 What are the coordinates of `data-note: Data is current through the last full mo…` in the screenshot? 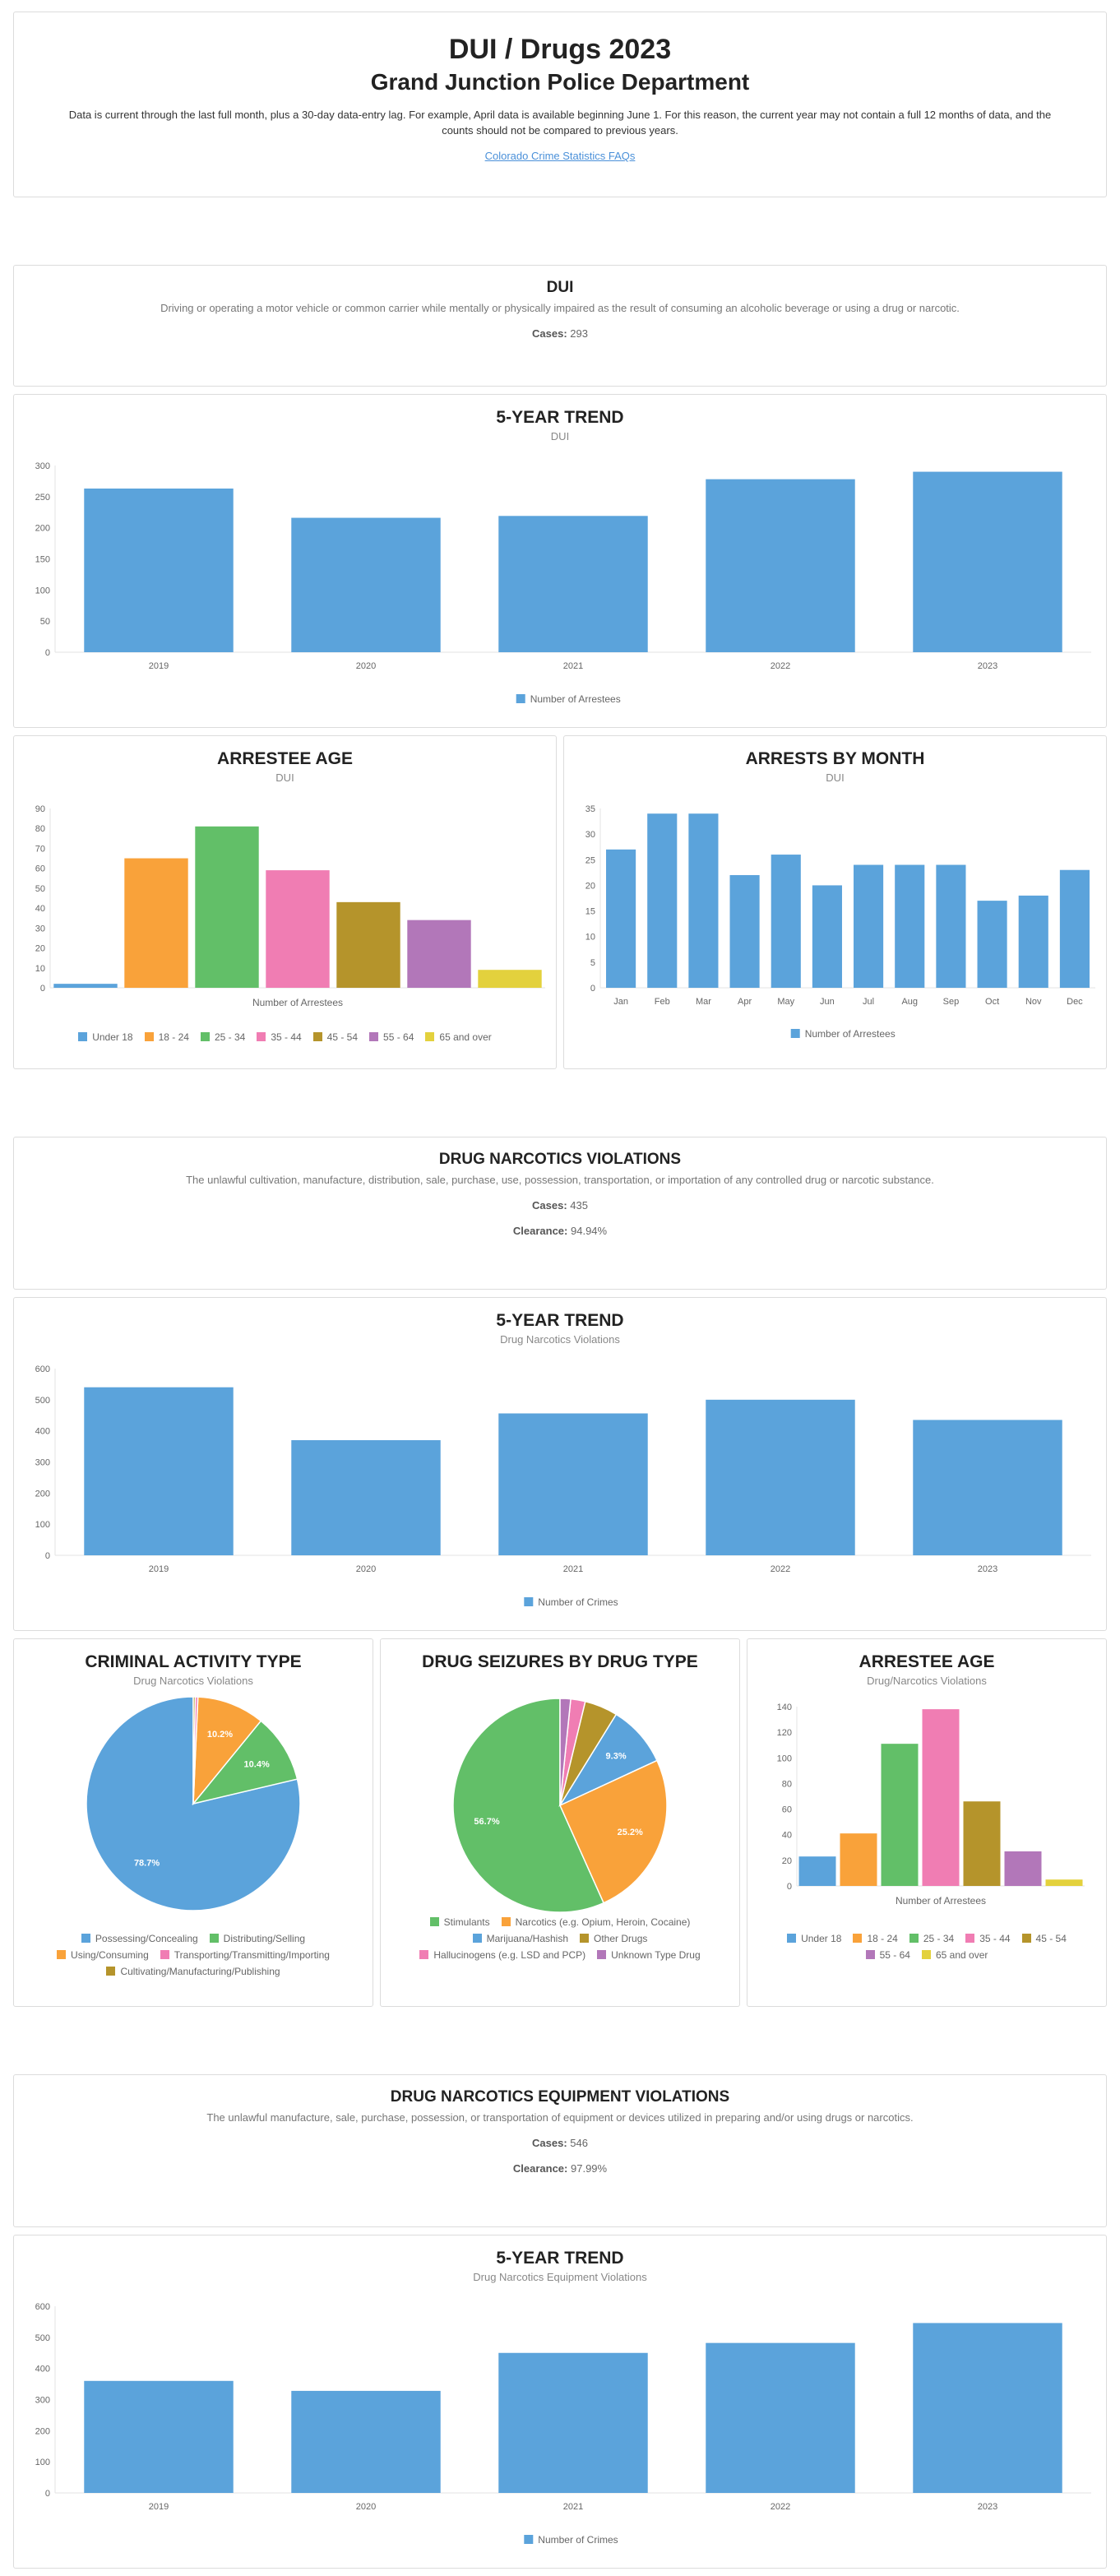 It's located at (560, 123).